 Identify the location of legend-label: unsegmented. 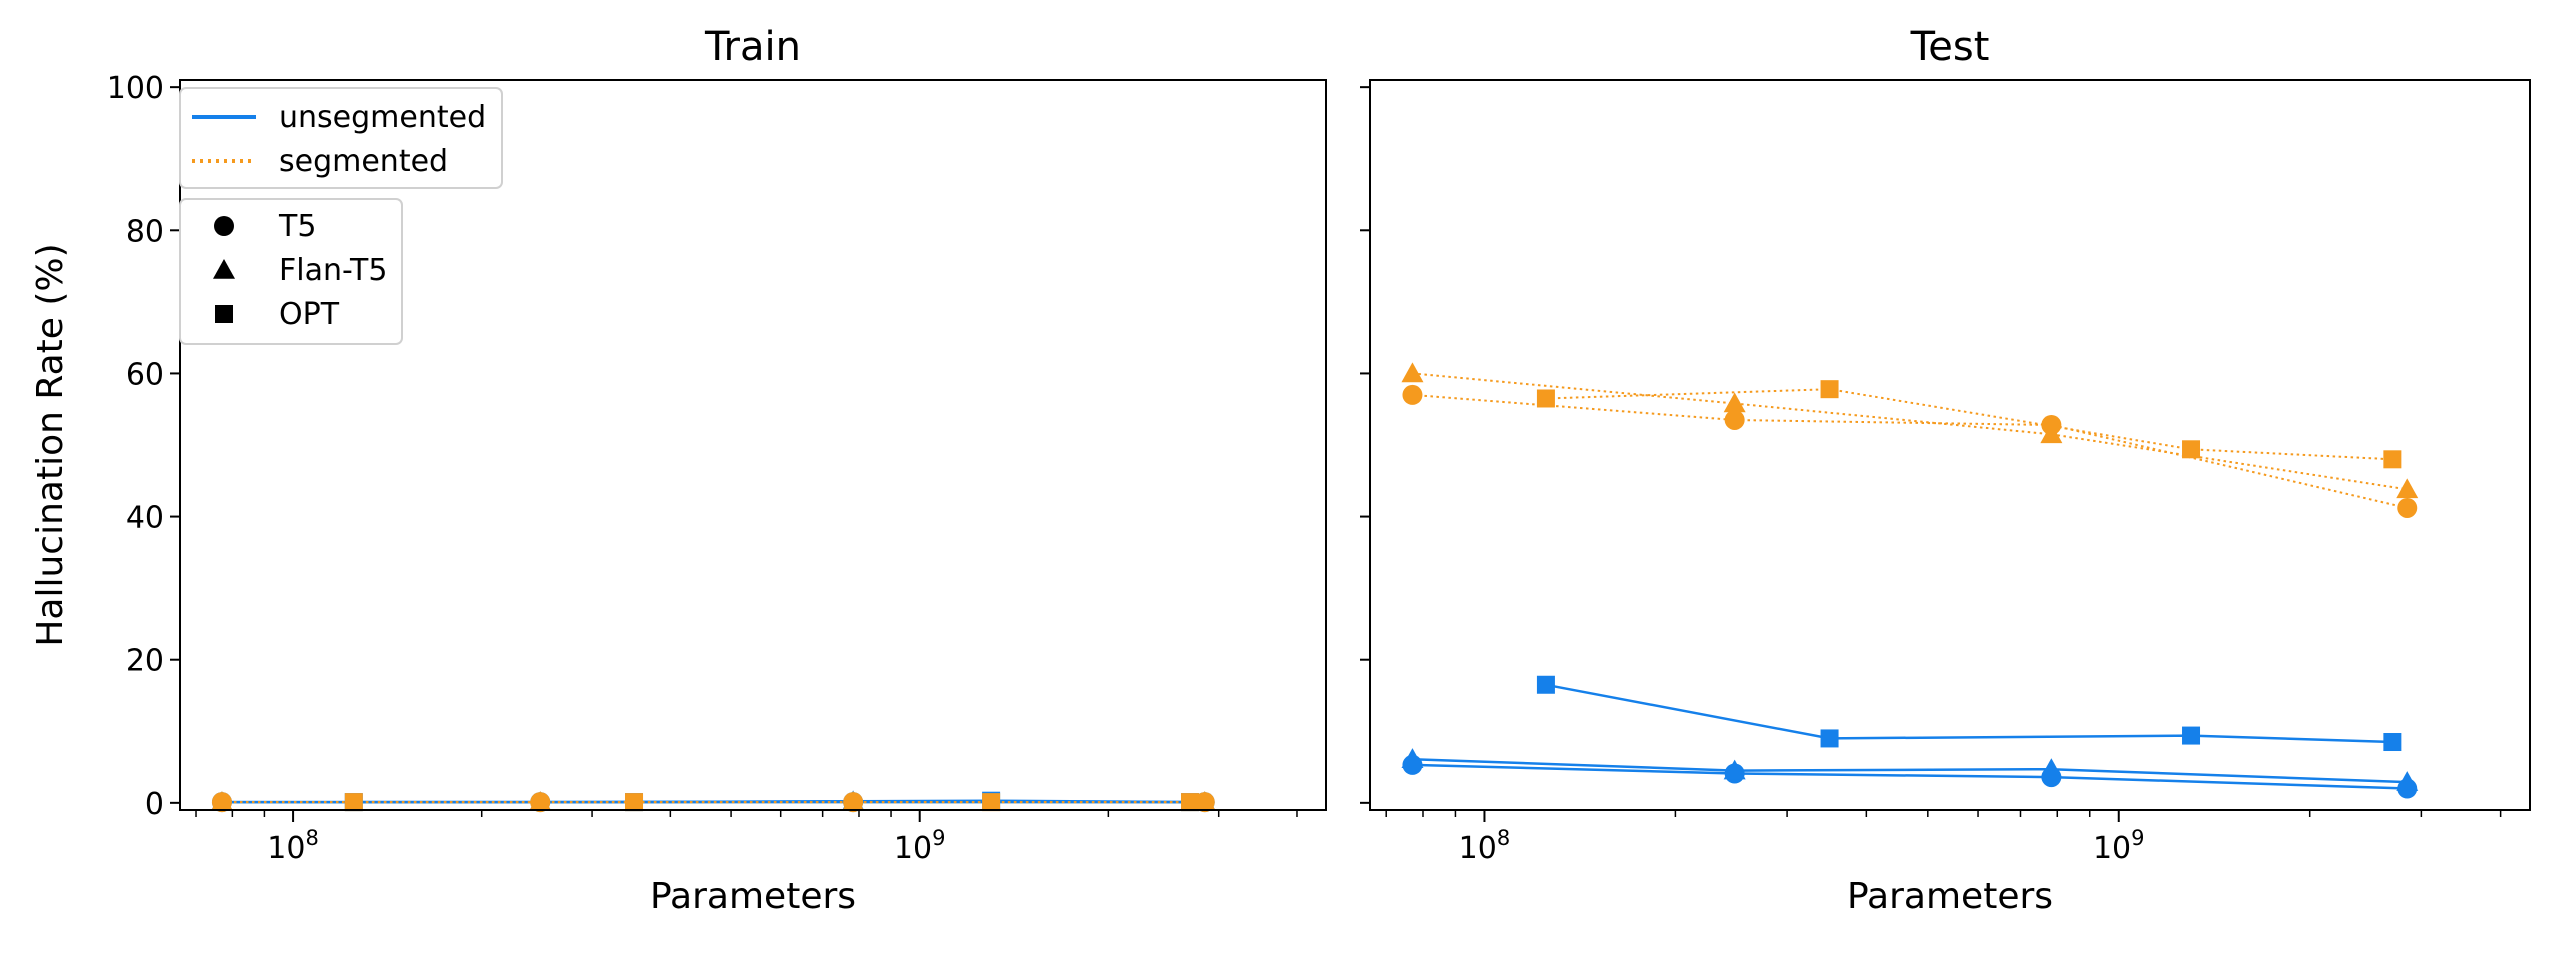
(382, 117).